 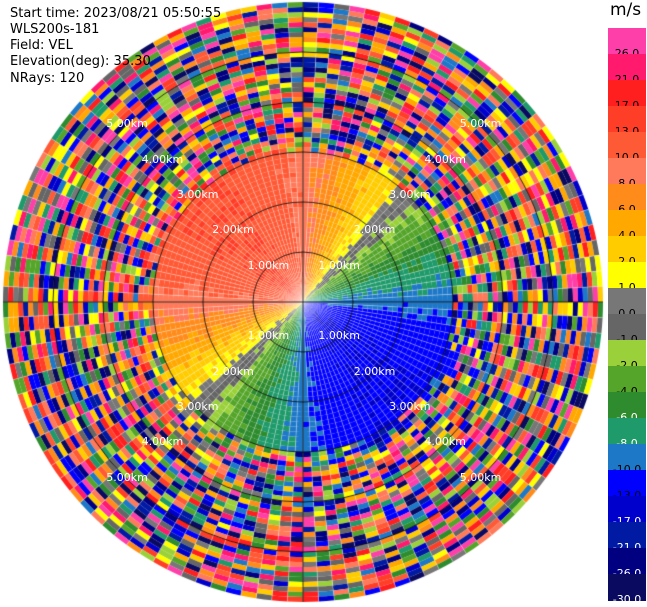 What do you see at coordinates (627, 599) in the screenshot?
I see `colorbar-tick-label: -30.0` at bounding box center [627, 599].